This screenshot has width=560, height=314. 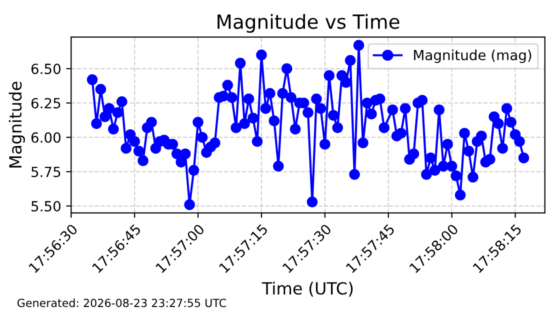 I want to click on y-tick-label: 6.00, so click(x=45, y=137).